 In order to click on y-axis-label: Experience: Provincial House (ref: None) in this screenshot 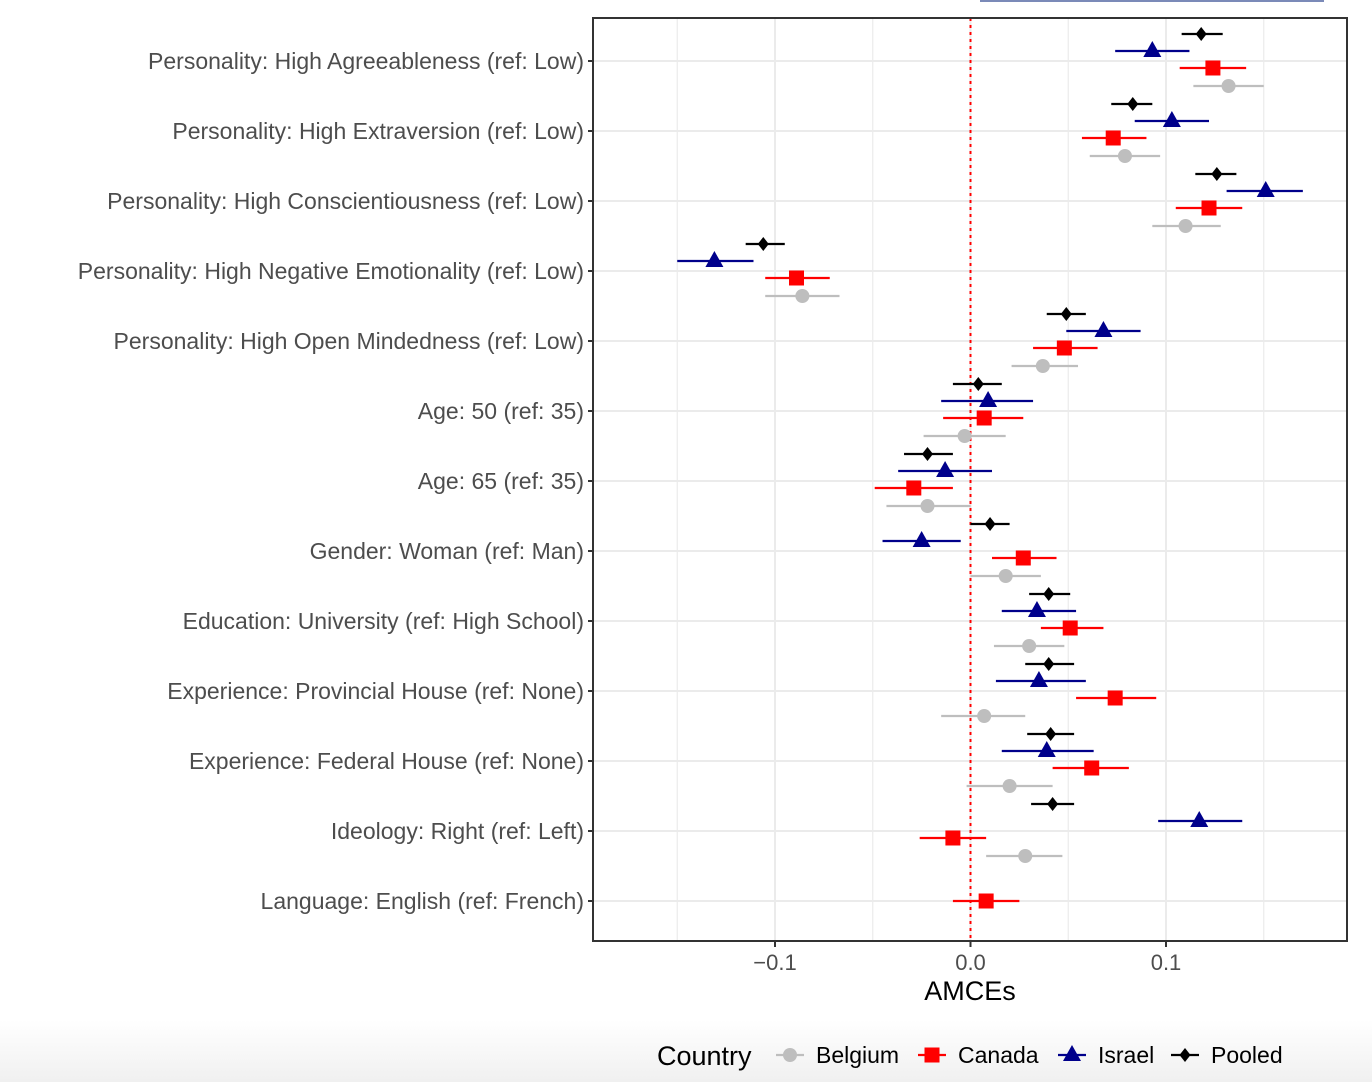, I will do `click(375, 691)`.